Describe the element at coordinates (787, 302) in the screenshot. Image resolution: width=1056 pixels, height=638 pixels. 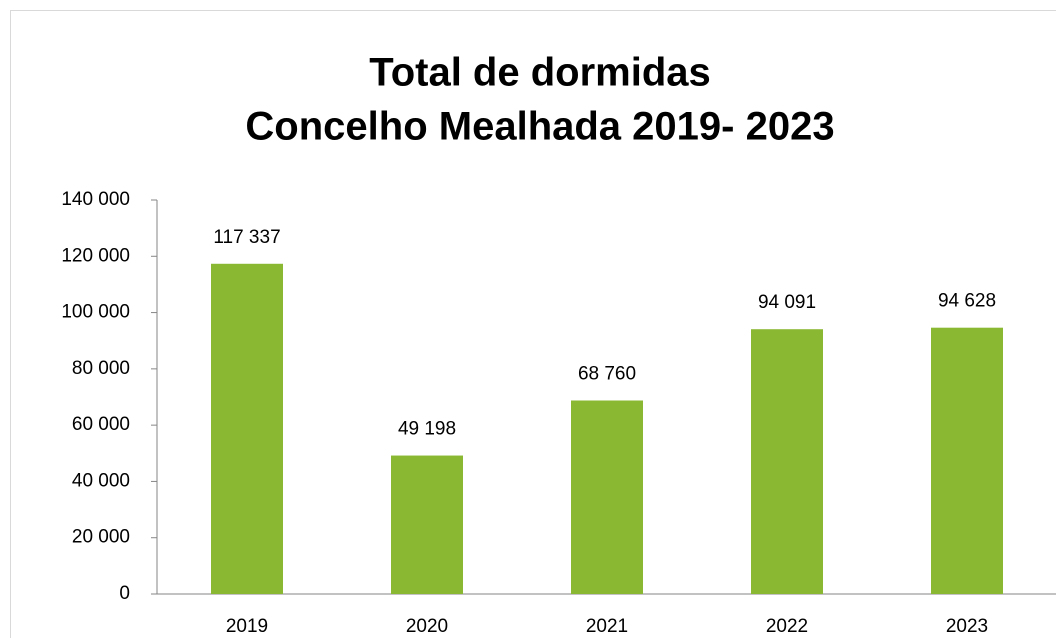
I see `data-label: 94 091` at that location.